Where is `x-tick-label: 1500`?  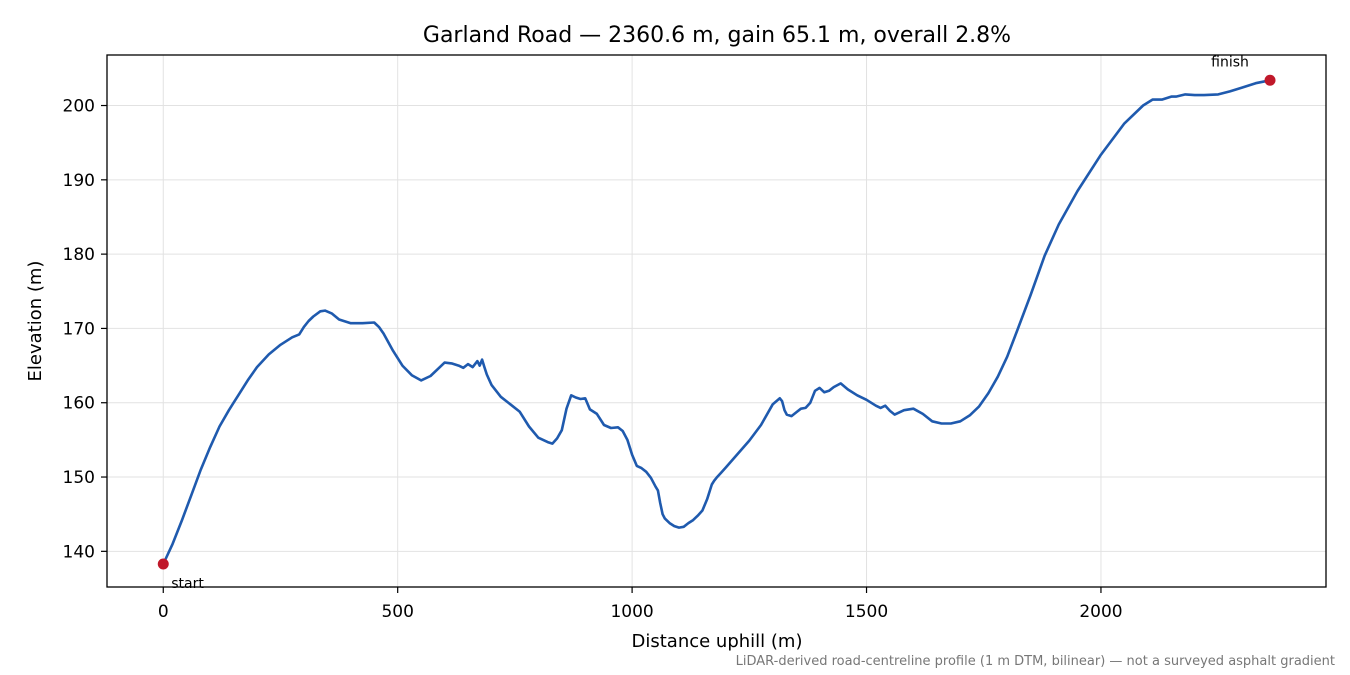
x-tick-label: 1500 is located at coordinates (866, 612).